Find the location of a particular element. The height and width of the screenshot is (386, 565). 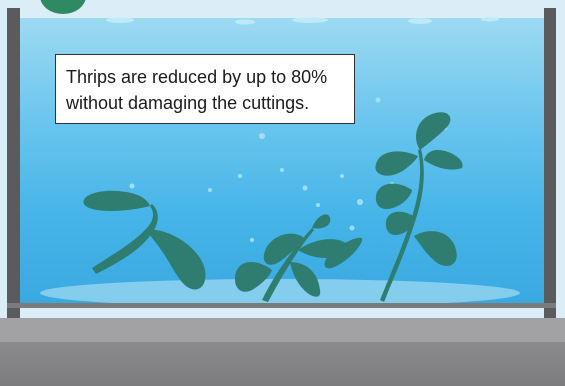

tank-base-top is located at coordinates (282, 330).